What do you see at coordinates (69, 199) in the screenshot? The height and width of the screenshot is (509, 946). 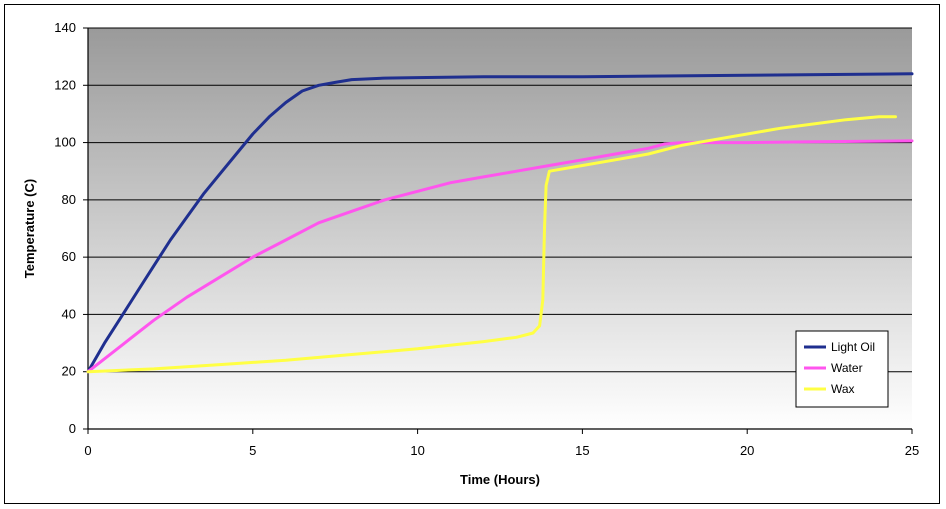 I see `y-tick-label: 80` at bounding box center [69, 199].